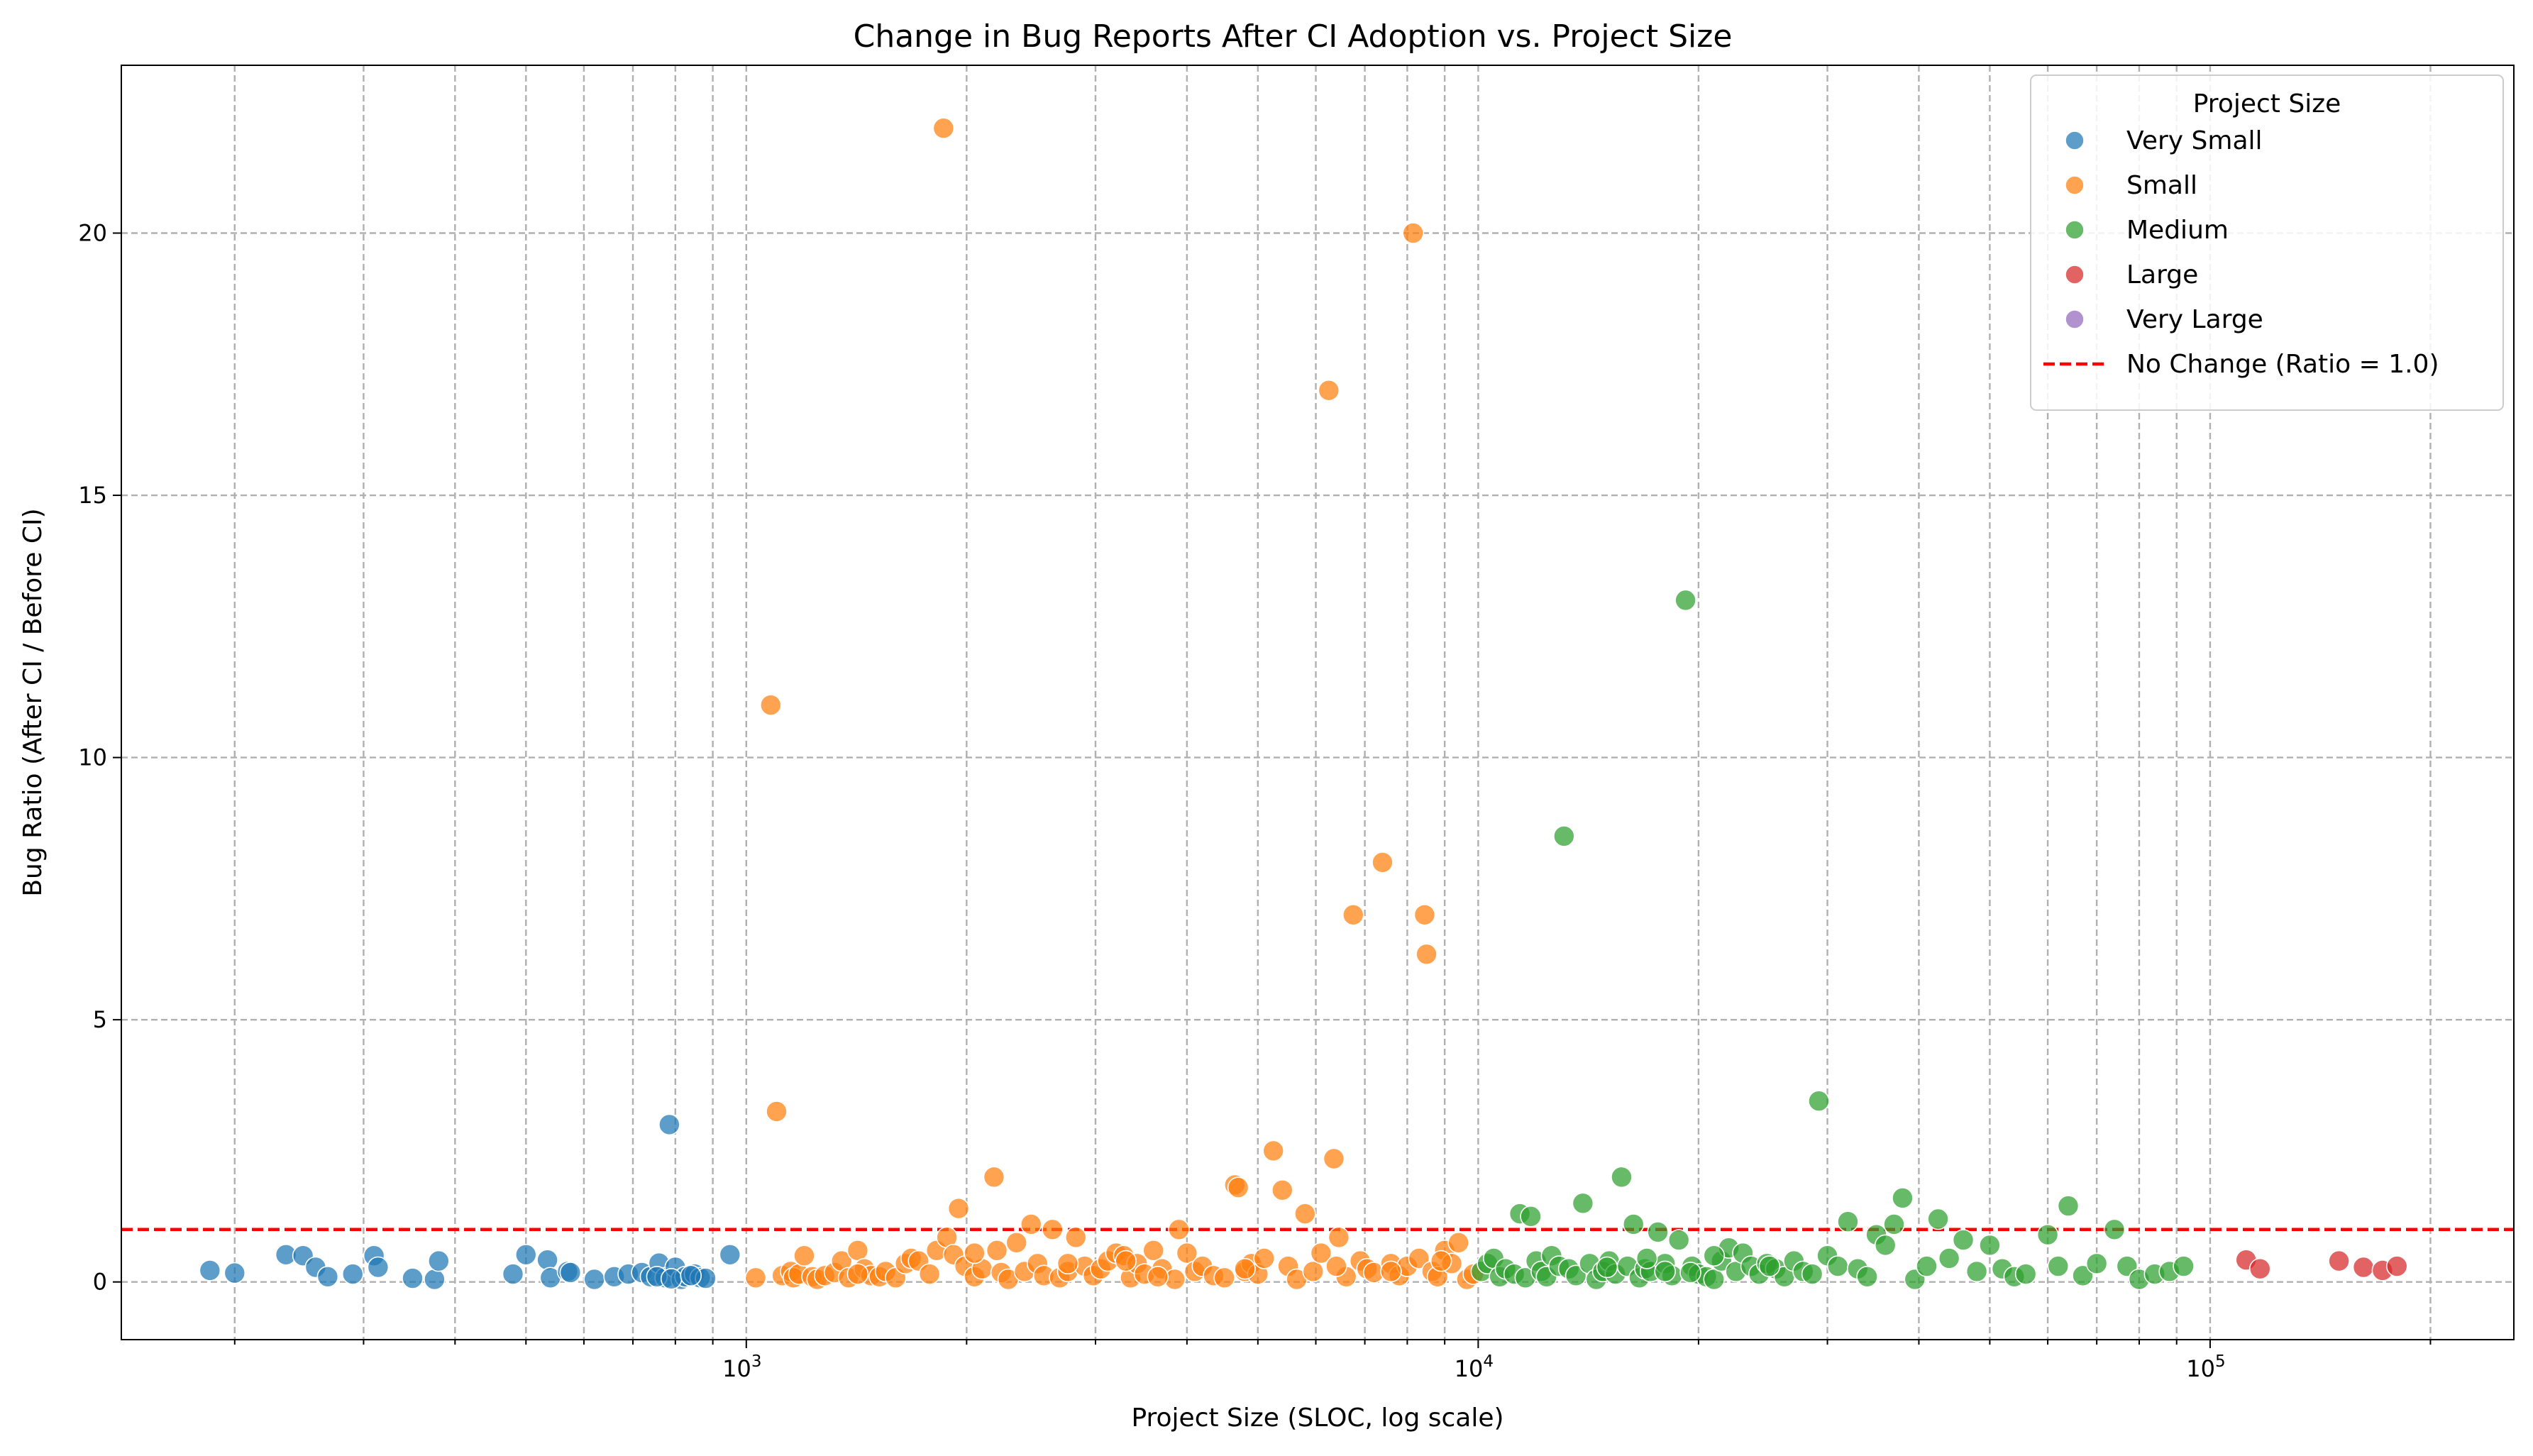 The height and width of the screenshot is (1456, 2533). I want to click on legend-label: Small, so click(2161, 185).